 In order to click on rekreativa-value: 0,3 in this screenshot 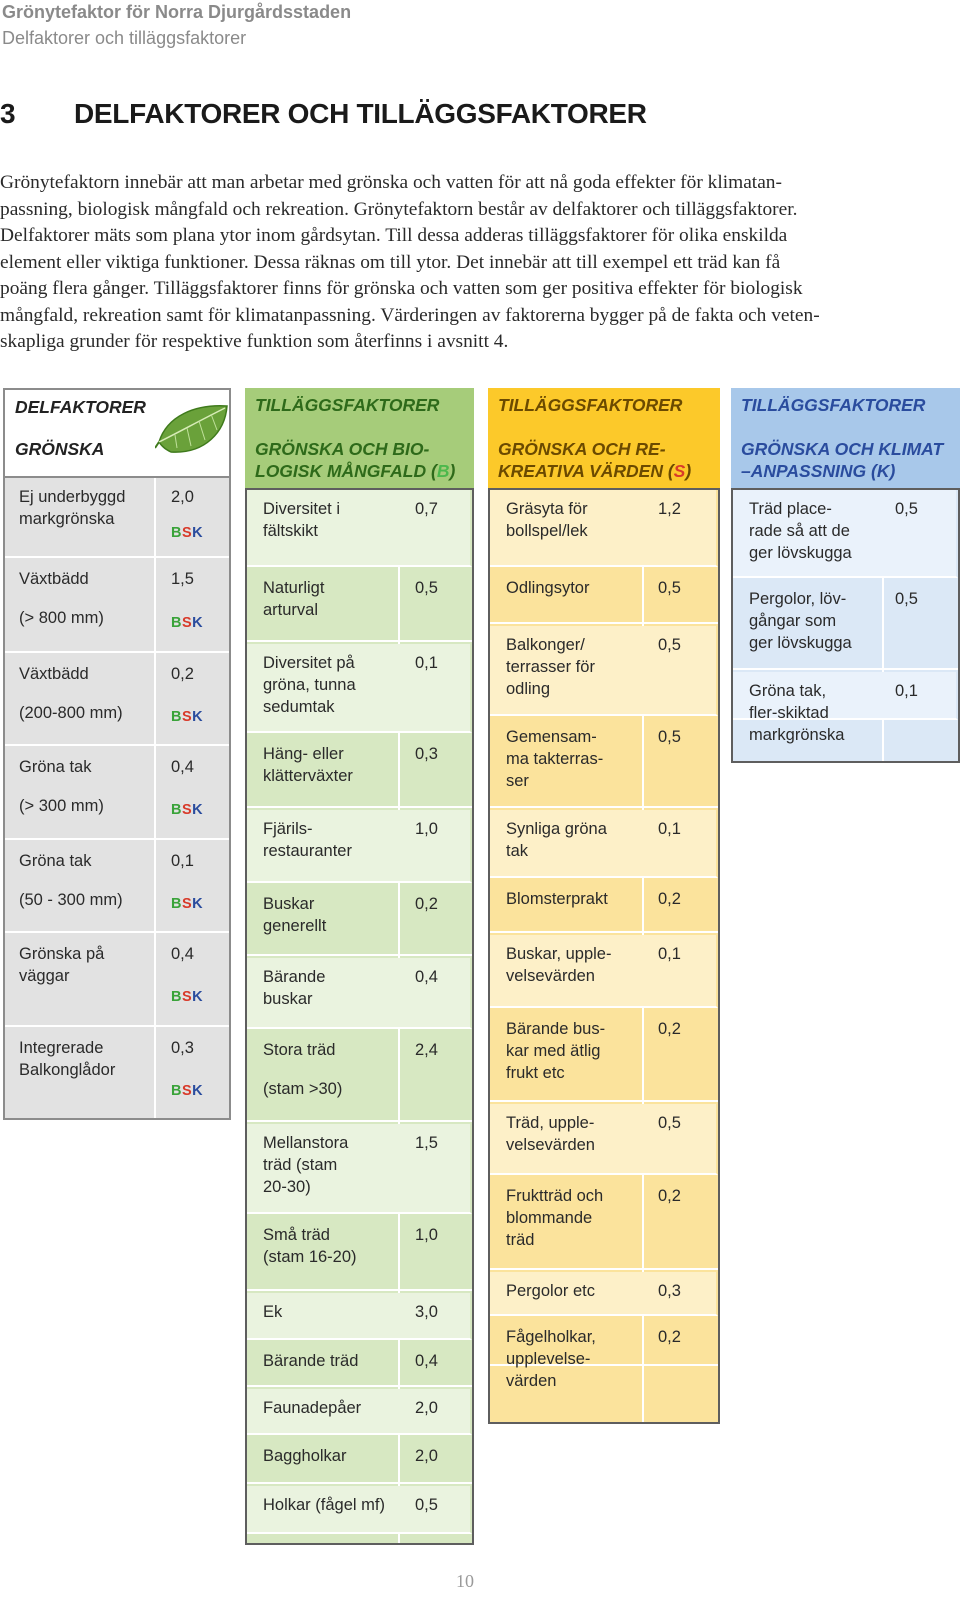, I will do `click(669, 1291)`.